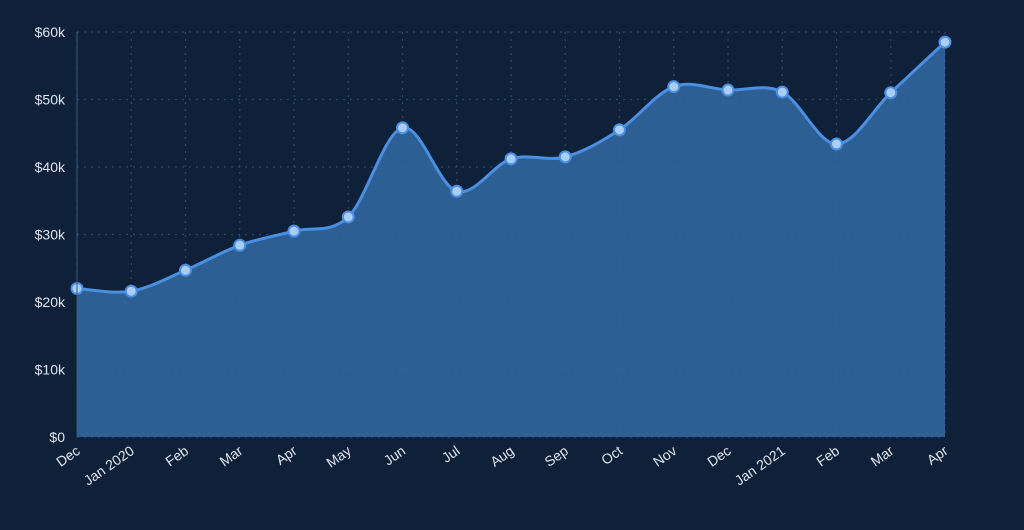 The width and height of the screenshot is (1024, 530). Describe the element at coordinates (338, 456) in the screenshot. I see `x-tick-label: May` at that location.